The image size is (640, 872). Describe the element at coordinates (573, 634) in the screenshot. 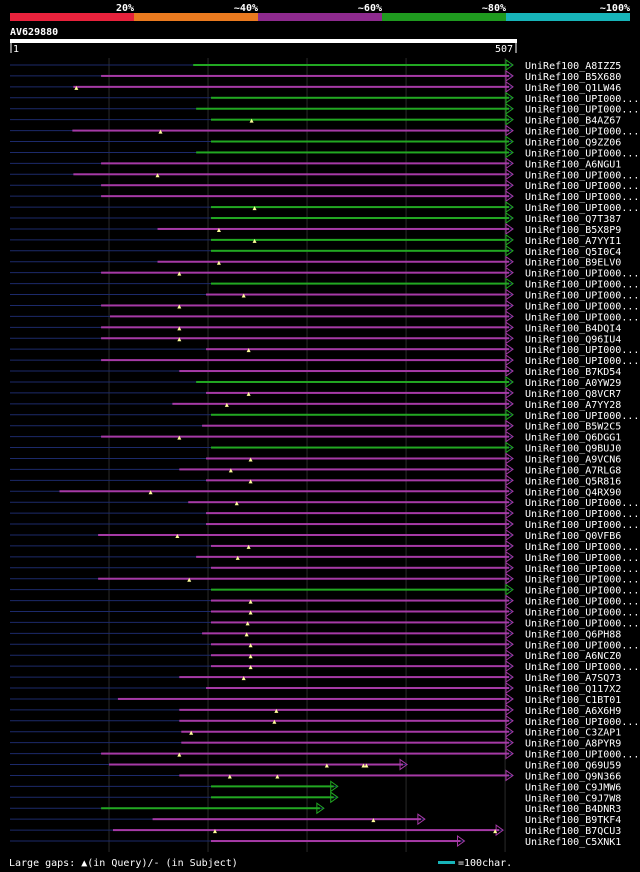

I see `hit-label: UniRef100_Q6PH88` at that location.